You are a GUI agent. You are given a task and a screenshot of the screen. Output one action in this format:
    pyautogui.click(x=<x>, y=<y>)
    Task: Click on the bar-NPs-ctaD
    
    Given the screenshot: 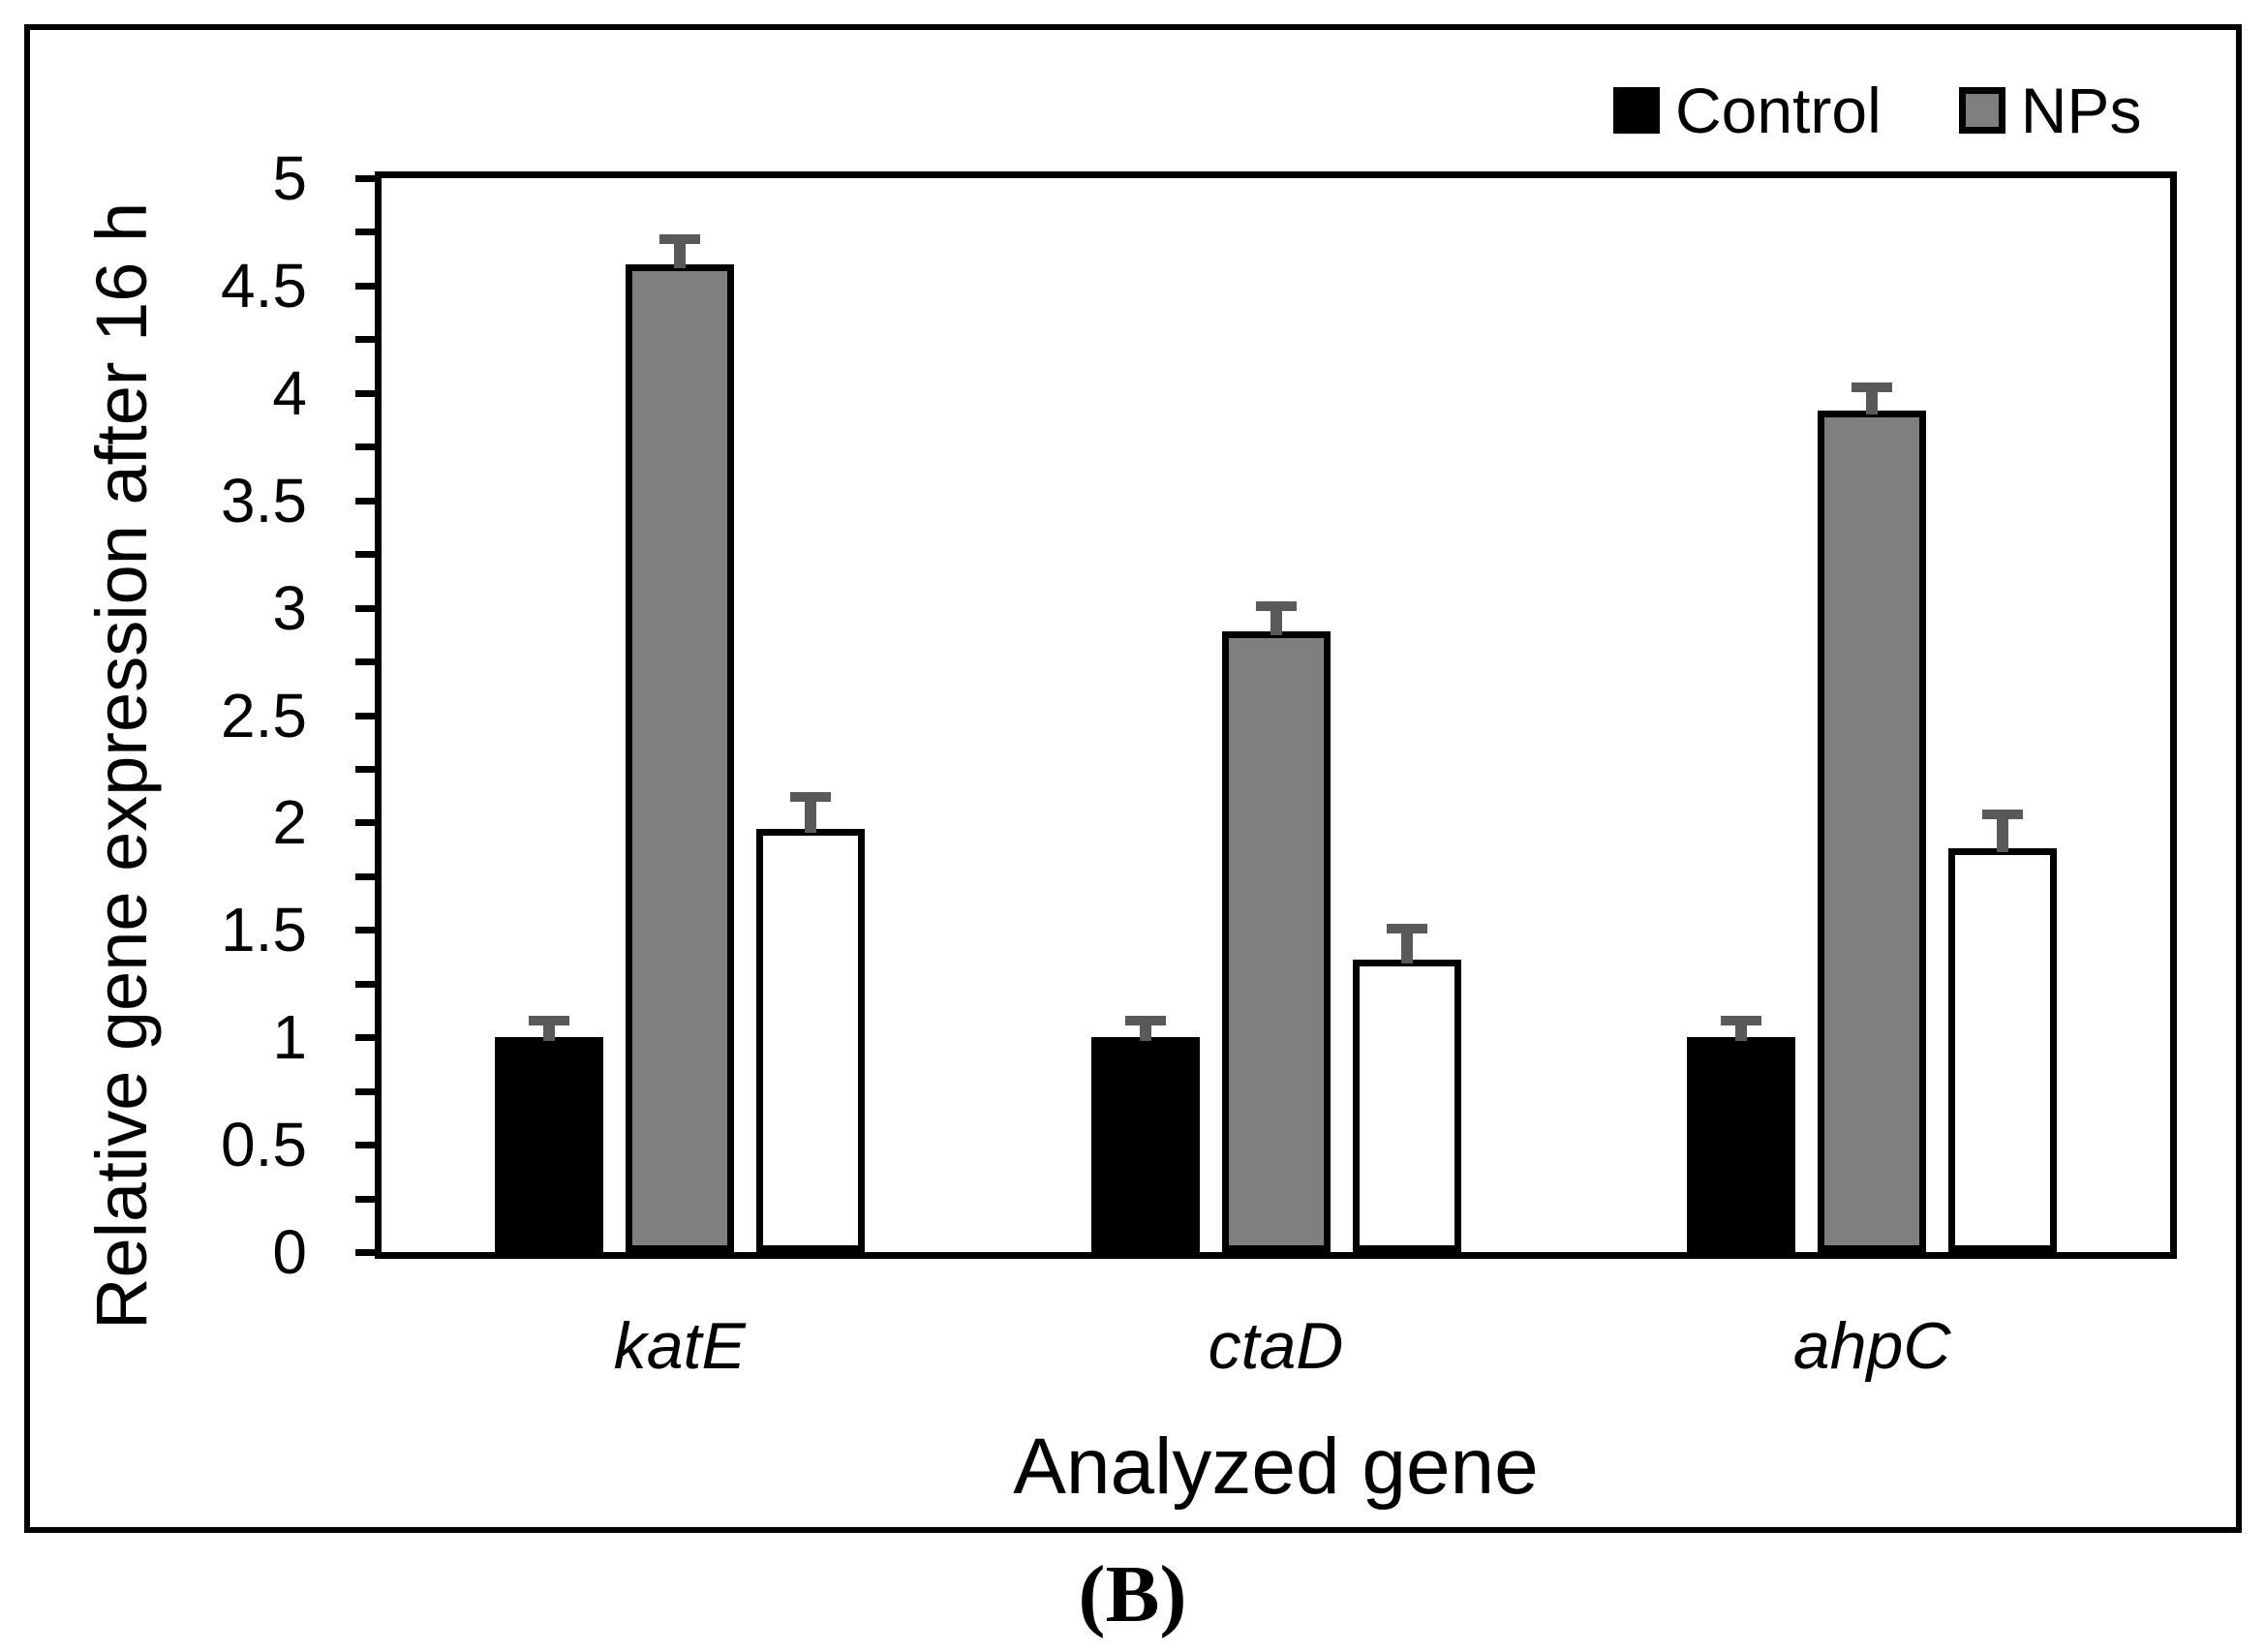 What is the action you would take?
    pyautogui.click(x=1276, y=941)
    